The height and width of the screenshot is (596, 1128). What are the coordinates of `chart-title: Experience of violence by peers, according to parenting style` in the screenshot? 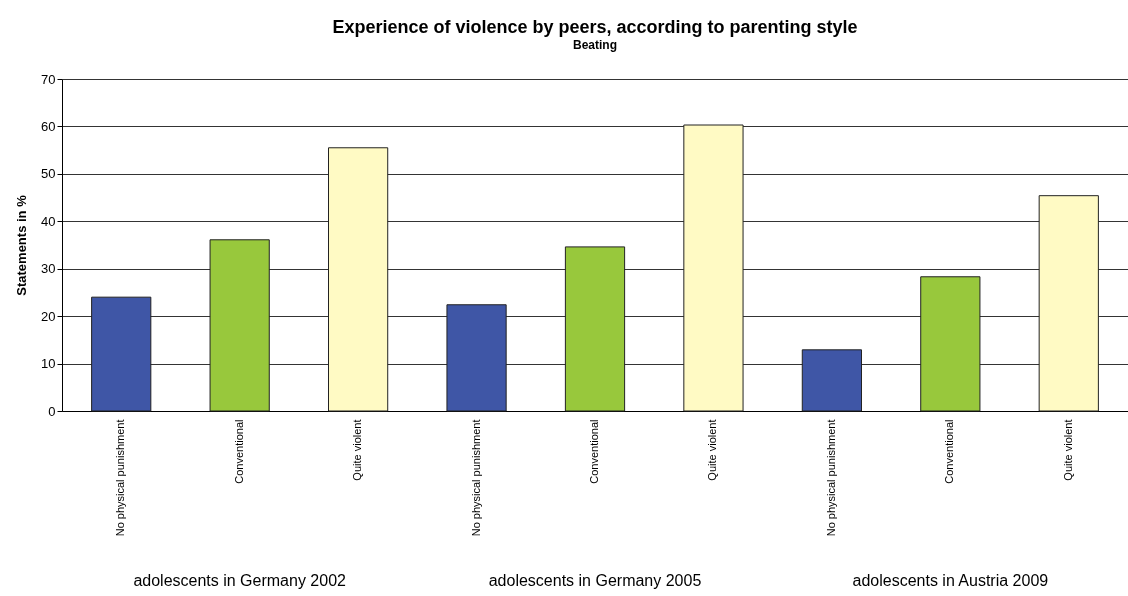 It's located at (595, 27).